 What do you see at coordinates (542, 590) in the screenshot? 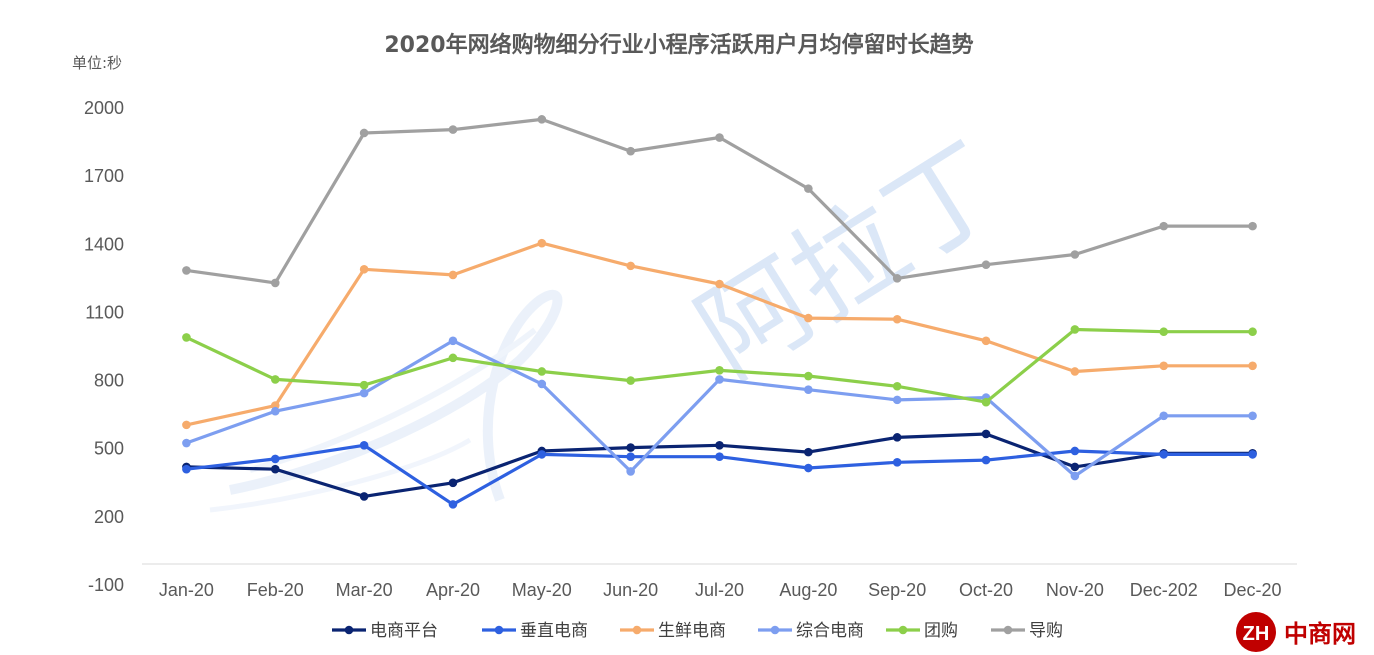
I see `x-tick-label: May-20` at bounding box center [542, 590].